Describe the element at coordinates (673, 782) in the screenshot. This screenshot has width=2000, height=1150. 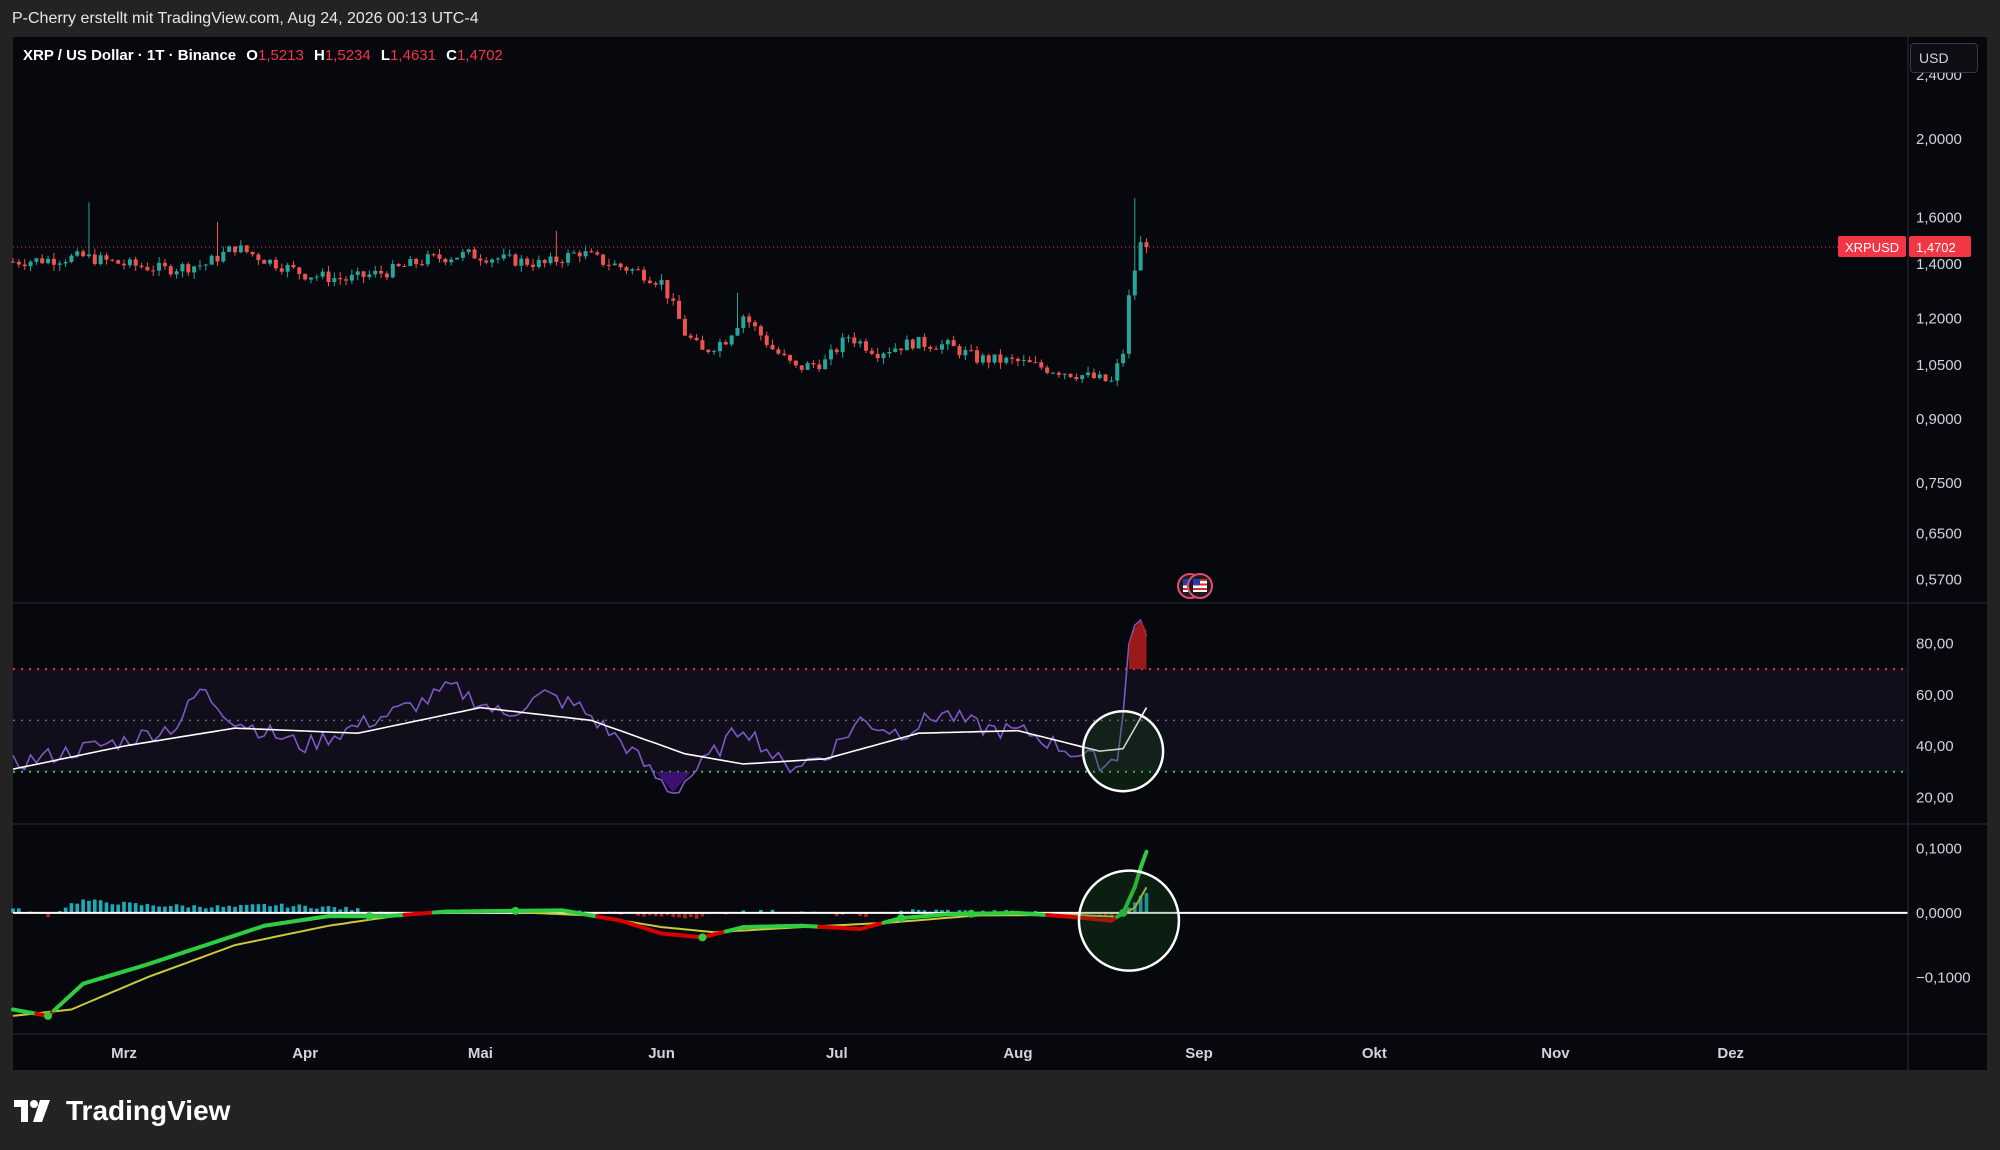
I see `rsi-oversold-fill` at that location.